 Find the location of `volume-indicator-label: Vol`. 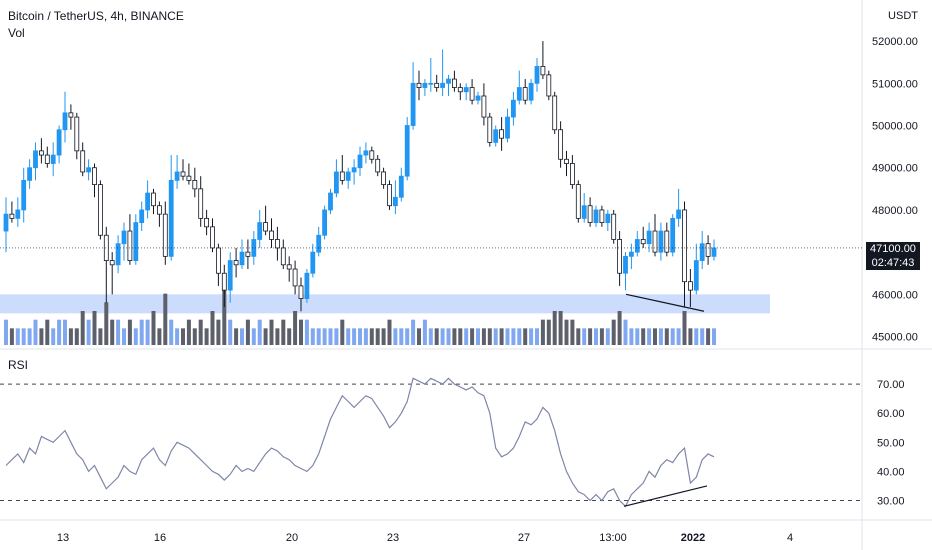

volume-indicator-label: Vol is located at coordinates (16, 33).